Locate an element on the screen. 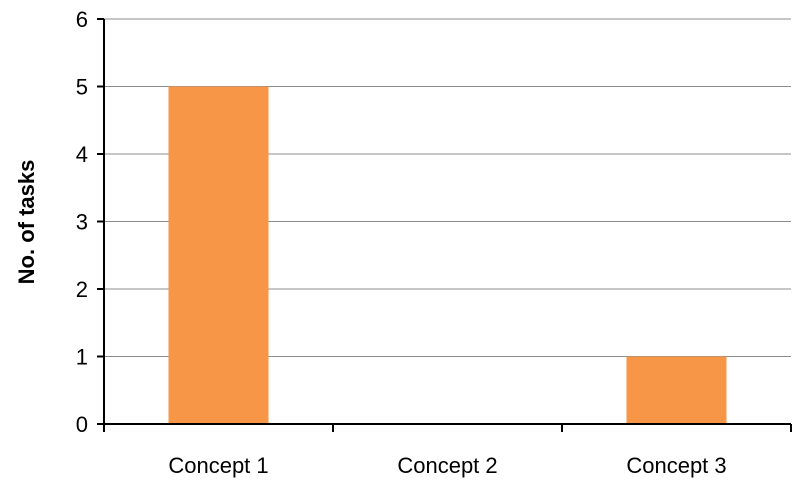 The width and height of the screenshot is (796, 481). y-tick-label-4: 4 is located at coordinates (82, 154).